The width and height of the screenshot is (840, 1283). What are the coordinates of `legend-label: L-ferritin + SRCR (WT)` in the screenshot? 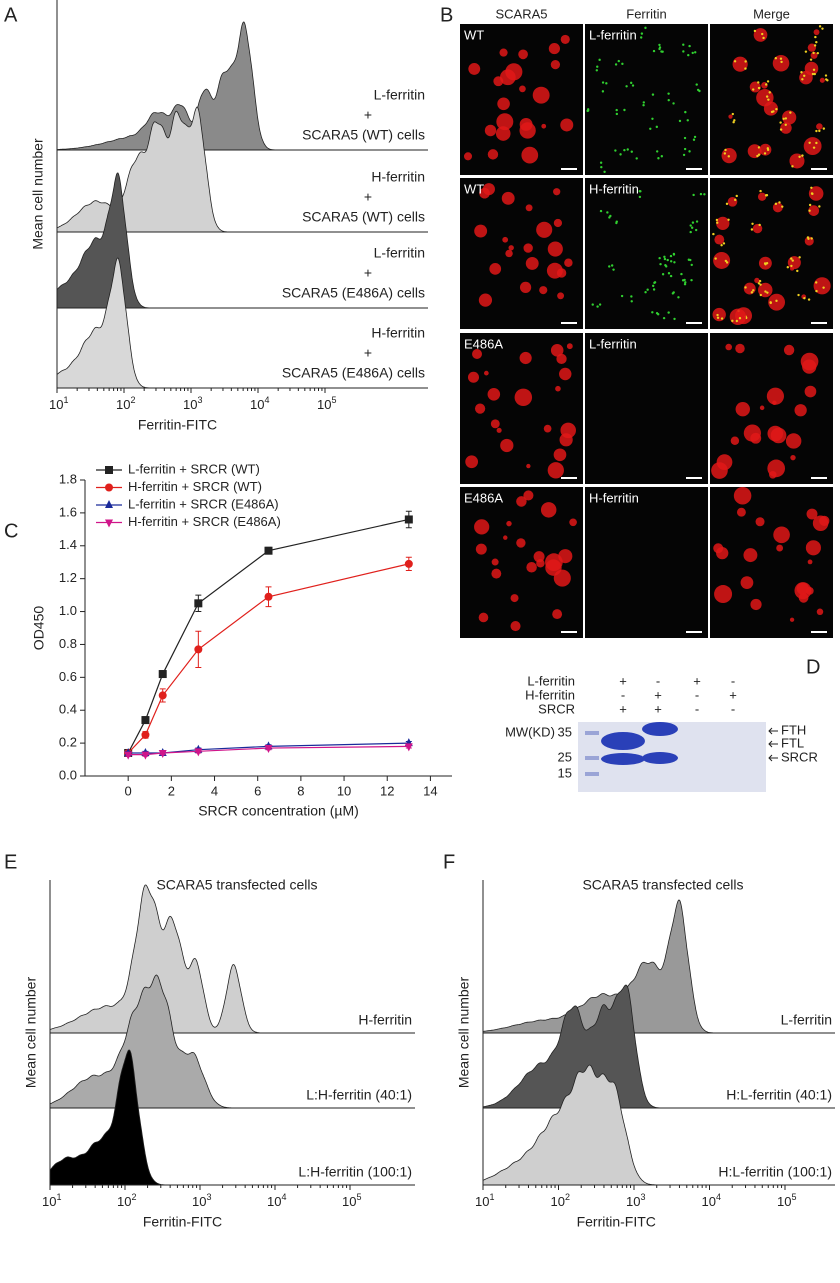 It's located at (194, 468).